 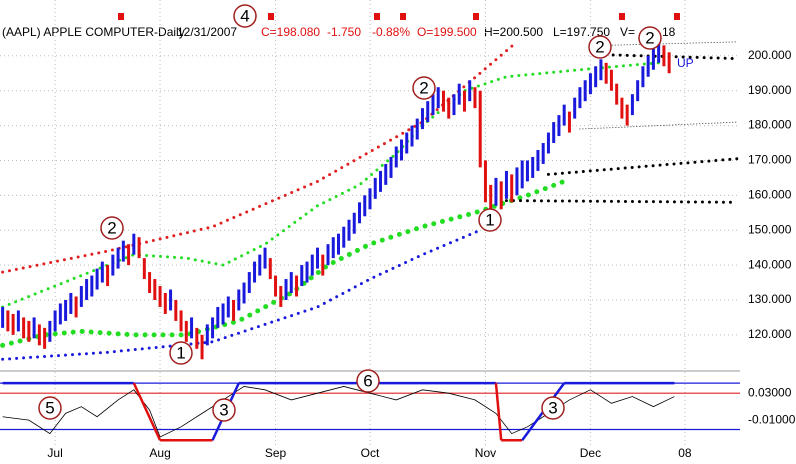 What do you see at coordinates (770, 55) in the screenshot?
I see `y-tick-label: 200.000` at bounding box center [770, 55].